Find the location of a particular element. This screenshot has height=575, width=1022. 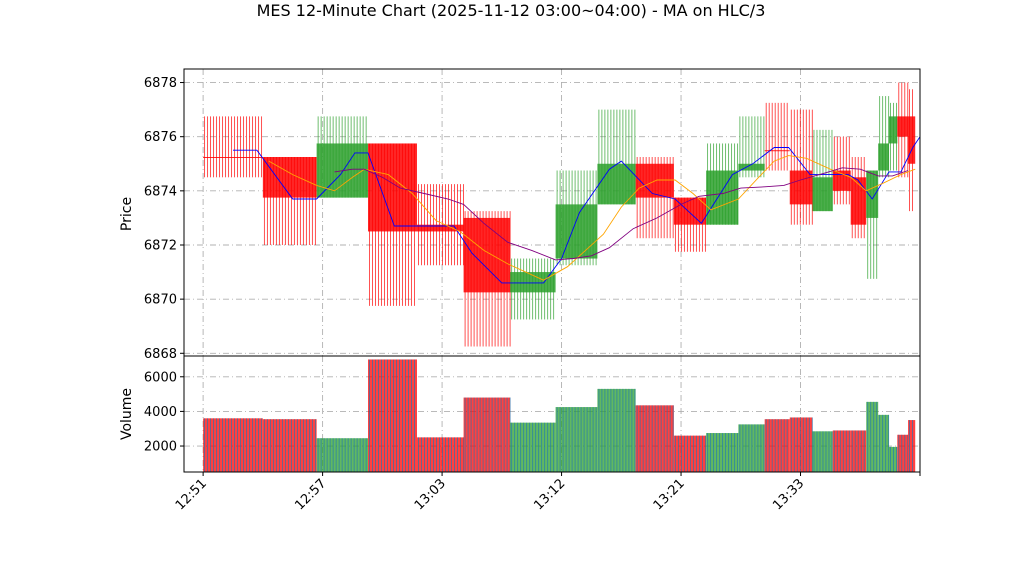

price-tick-label: 6878 is located at coordinates (160, 83).